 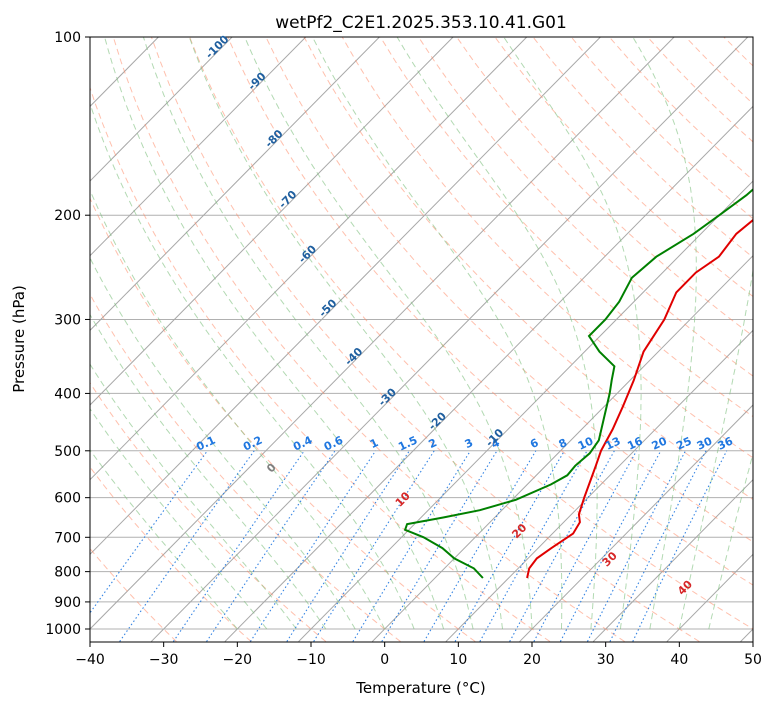 What do you see at coordinates (705, 443) in the screenshot?
I see `mixing-ratio-label: 30` at bounding box center [705, 443].